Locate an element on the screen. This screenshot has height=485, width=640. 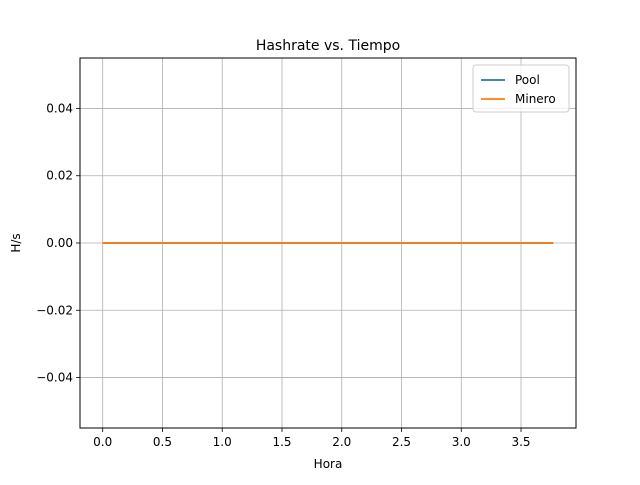
x-tick-label: 0.5 is located at coordinates (162, 442).